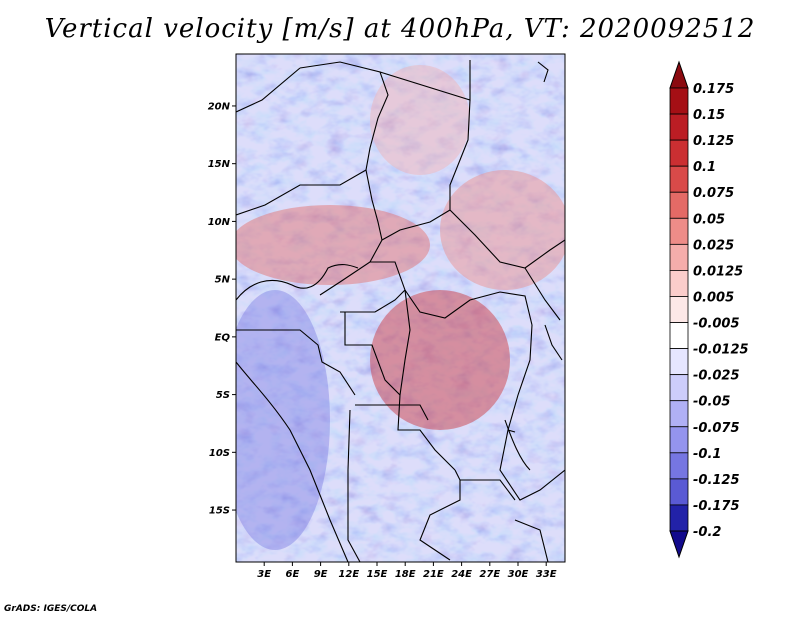 The height and width of the screenshot is (618, 800). I want to click on lon-tick-label: 27E, so click(489, 574).